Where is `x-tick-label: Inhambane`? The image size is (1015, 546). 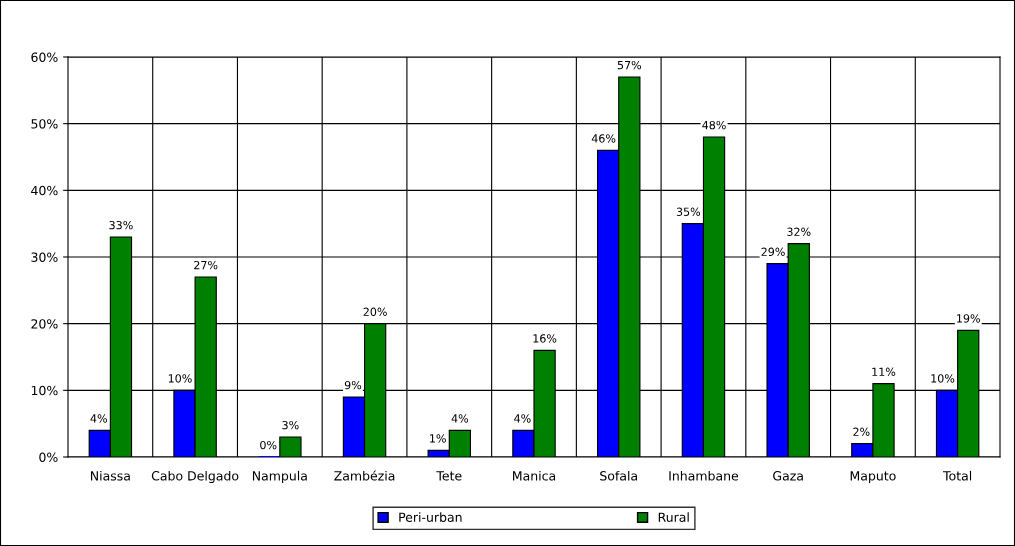
x-tick-label: Inhambane is located at coordinates (704, 475).